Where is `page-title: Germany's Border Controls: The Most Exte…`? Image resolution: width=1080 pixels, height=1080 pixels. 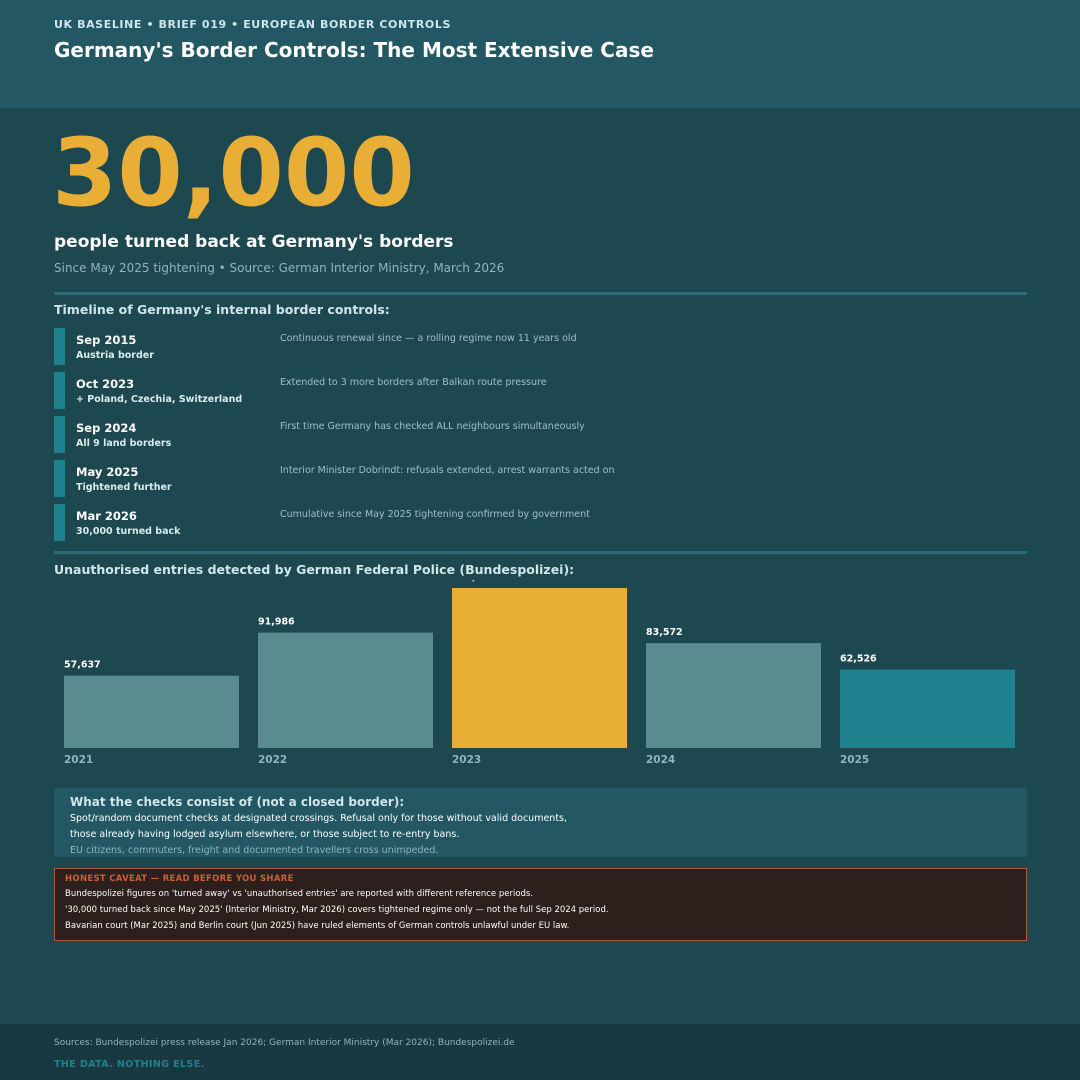 page-title: Germany's Border Controls: The Most Exte… is located at coordinates (354, 50).